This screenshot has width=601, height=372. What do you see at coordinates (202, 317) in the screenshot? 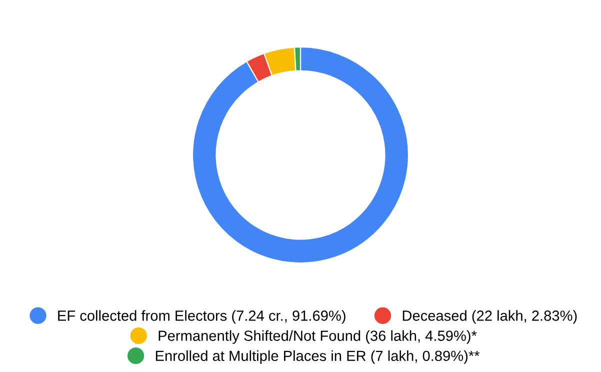
I see `legend-label: EF collected from Electors (7.24 cr., 91.69%)` at bounding box center [202, 317].